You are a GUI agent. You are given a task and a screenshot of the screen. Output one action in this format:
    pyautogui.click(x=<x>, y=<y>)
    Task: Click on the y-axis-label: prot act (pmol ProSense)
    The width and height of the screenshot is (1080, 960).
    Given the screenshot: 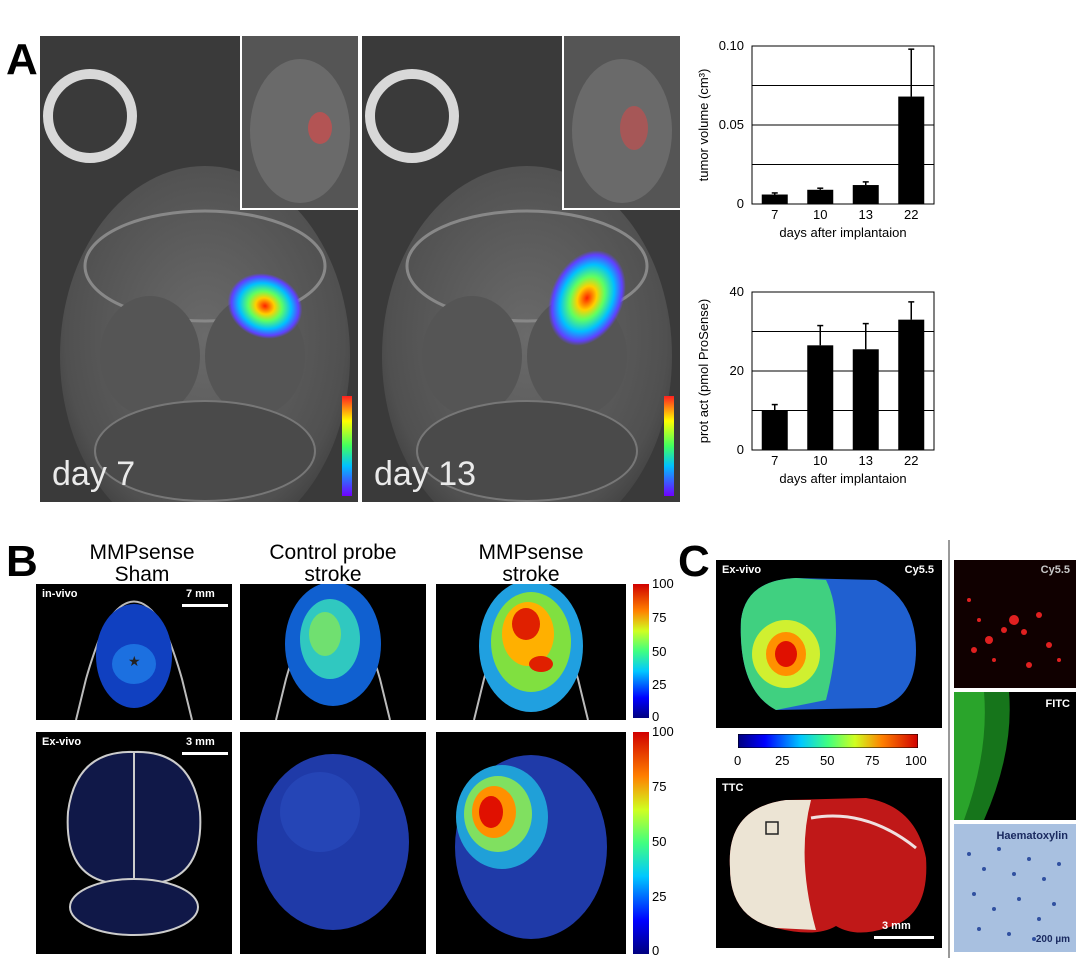 What is the action you would take?
    pyautogui.click(x=703, y=371)
    